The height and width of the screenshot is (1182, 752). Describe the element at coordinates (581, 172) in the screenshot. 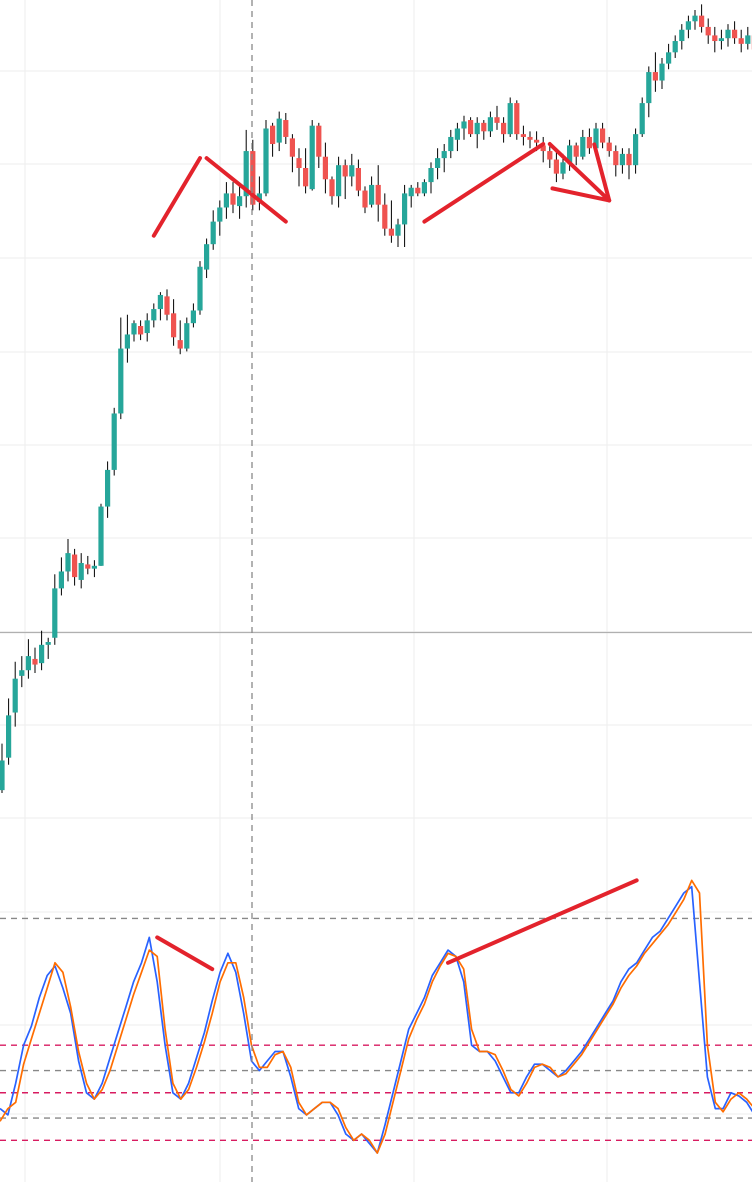

I see `arrow-head` at that location.